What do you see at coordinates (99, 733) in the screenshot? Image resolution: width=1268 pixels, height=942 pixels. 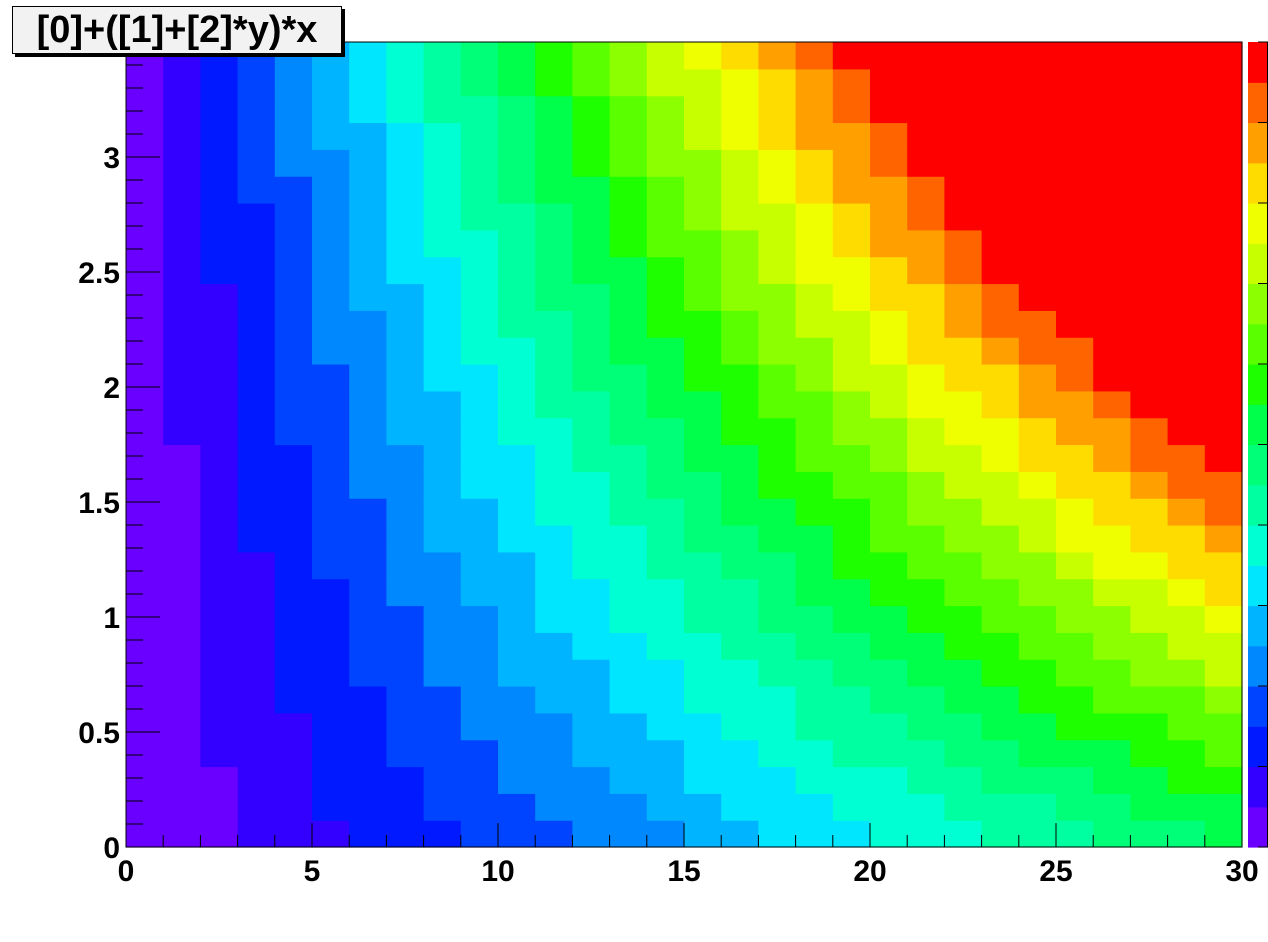 I see `y-tick-label: 0.5` at bounding box center [99, 733].